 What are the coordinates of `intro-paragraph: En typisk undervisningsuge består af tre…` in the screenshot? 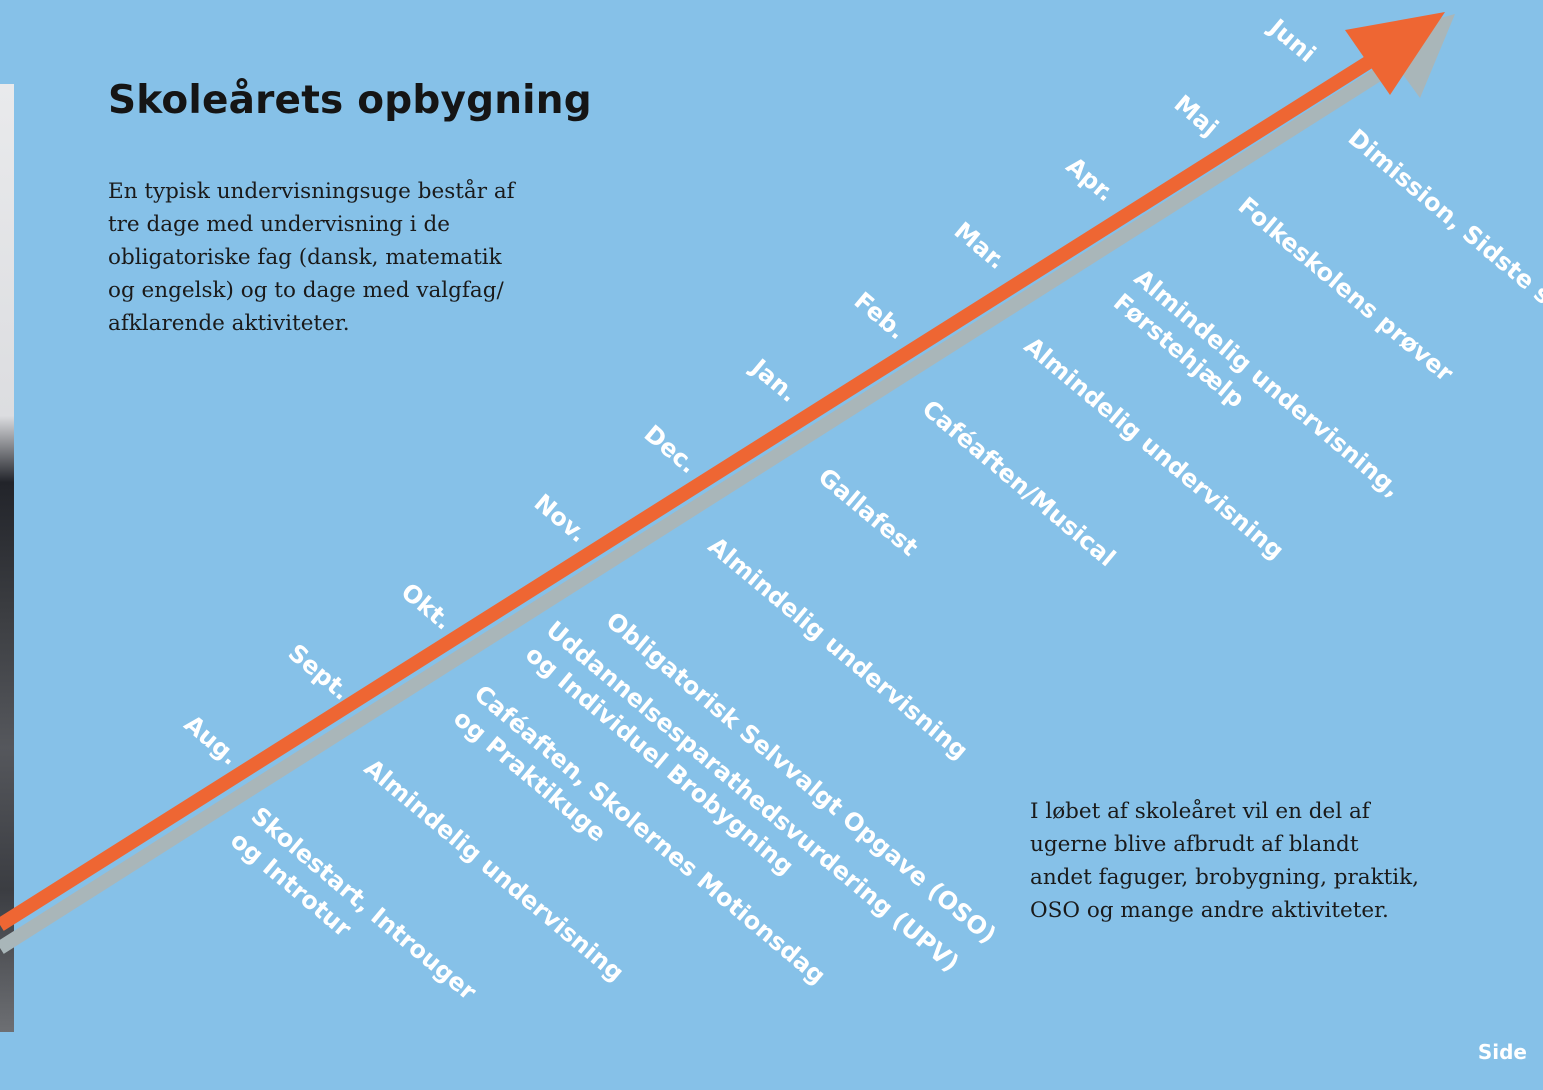 It's located at (311, 257).